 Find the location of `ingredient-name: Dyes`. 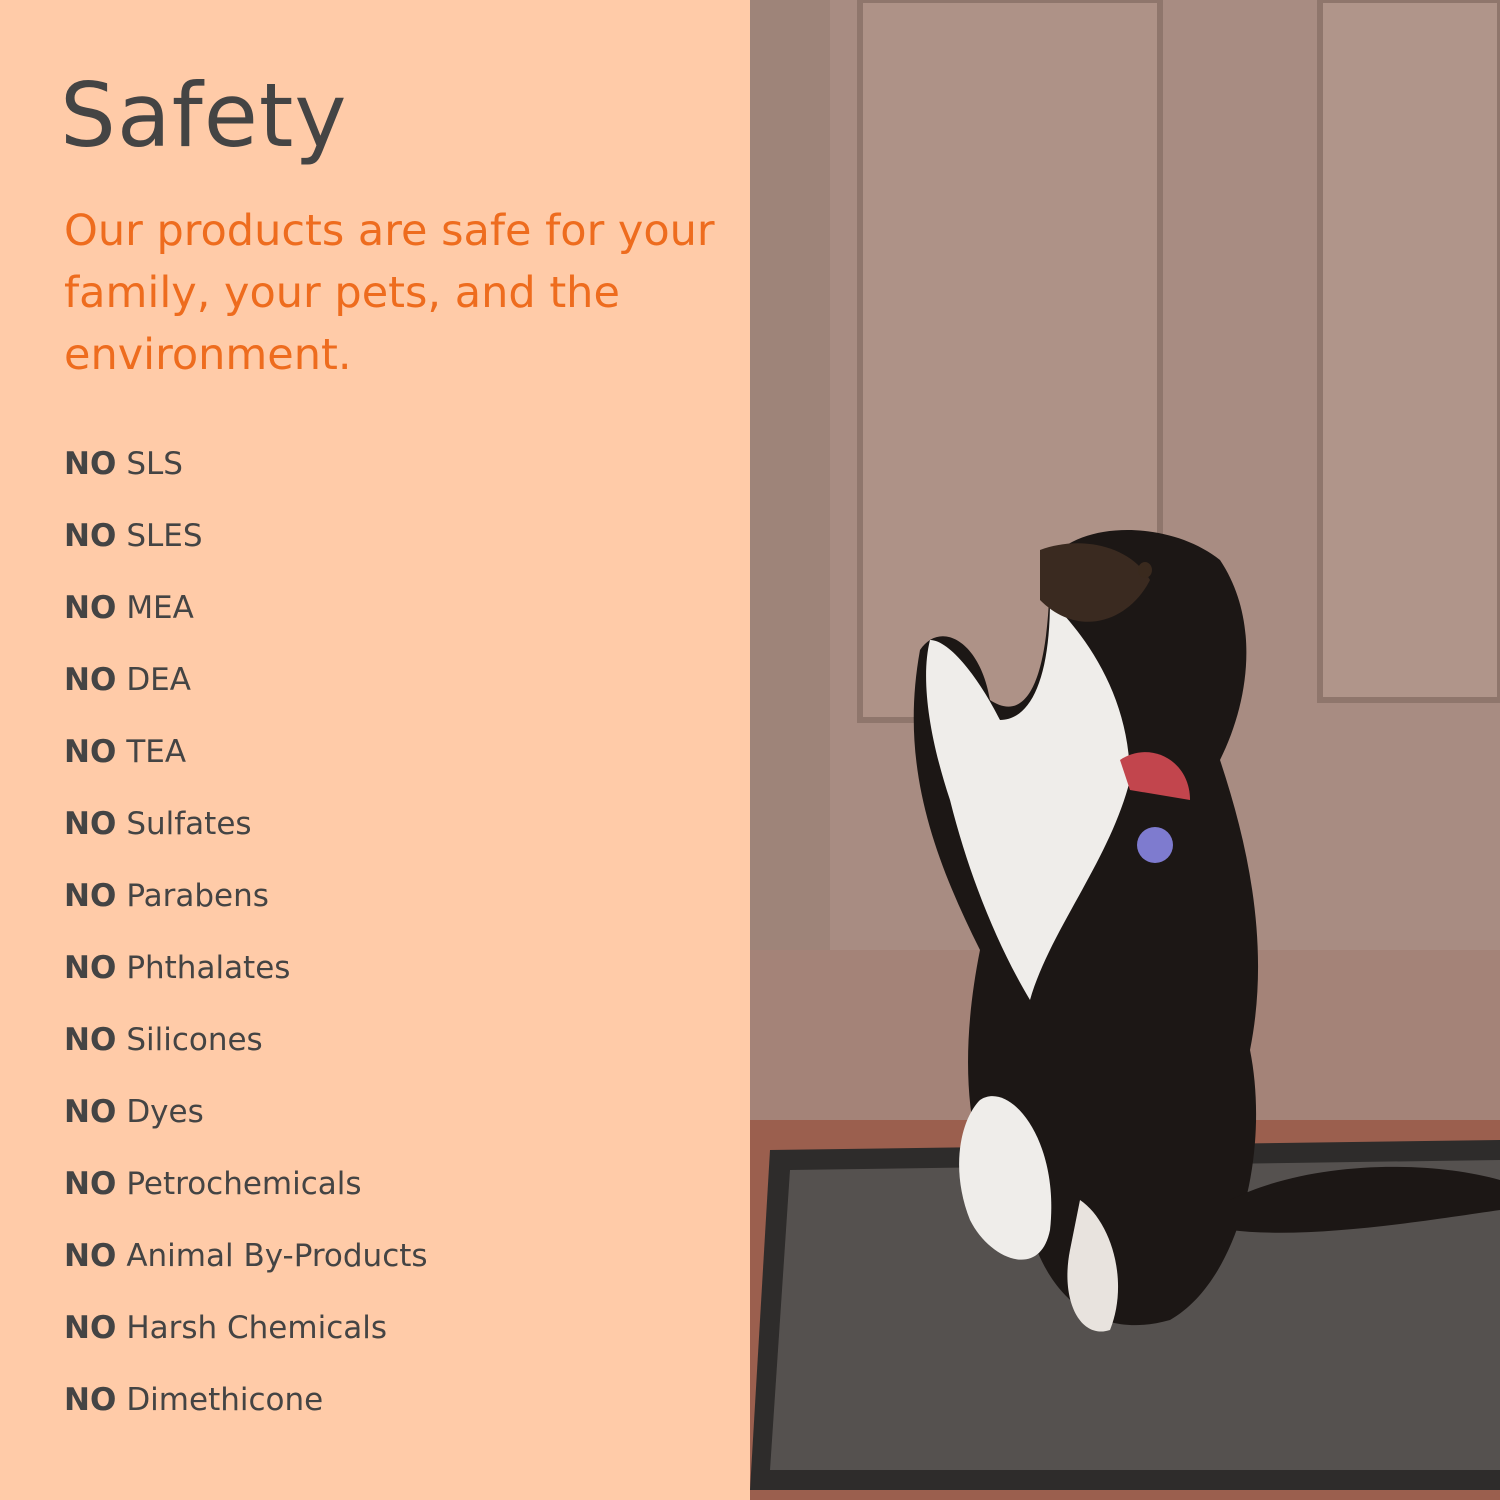

ingredient-name: Dyes is located at coordinates (165, 1112).